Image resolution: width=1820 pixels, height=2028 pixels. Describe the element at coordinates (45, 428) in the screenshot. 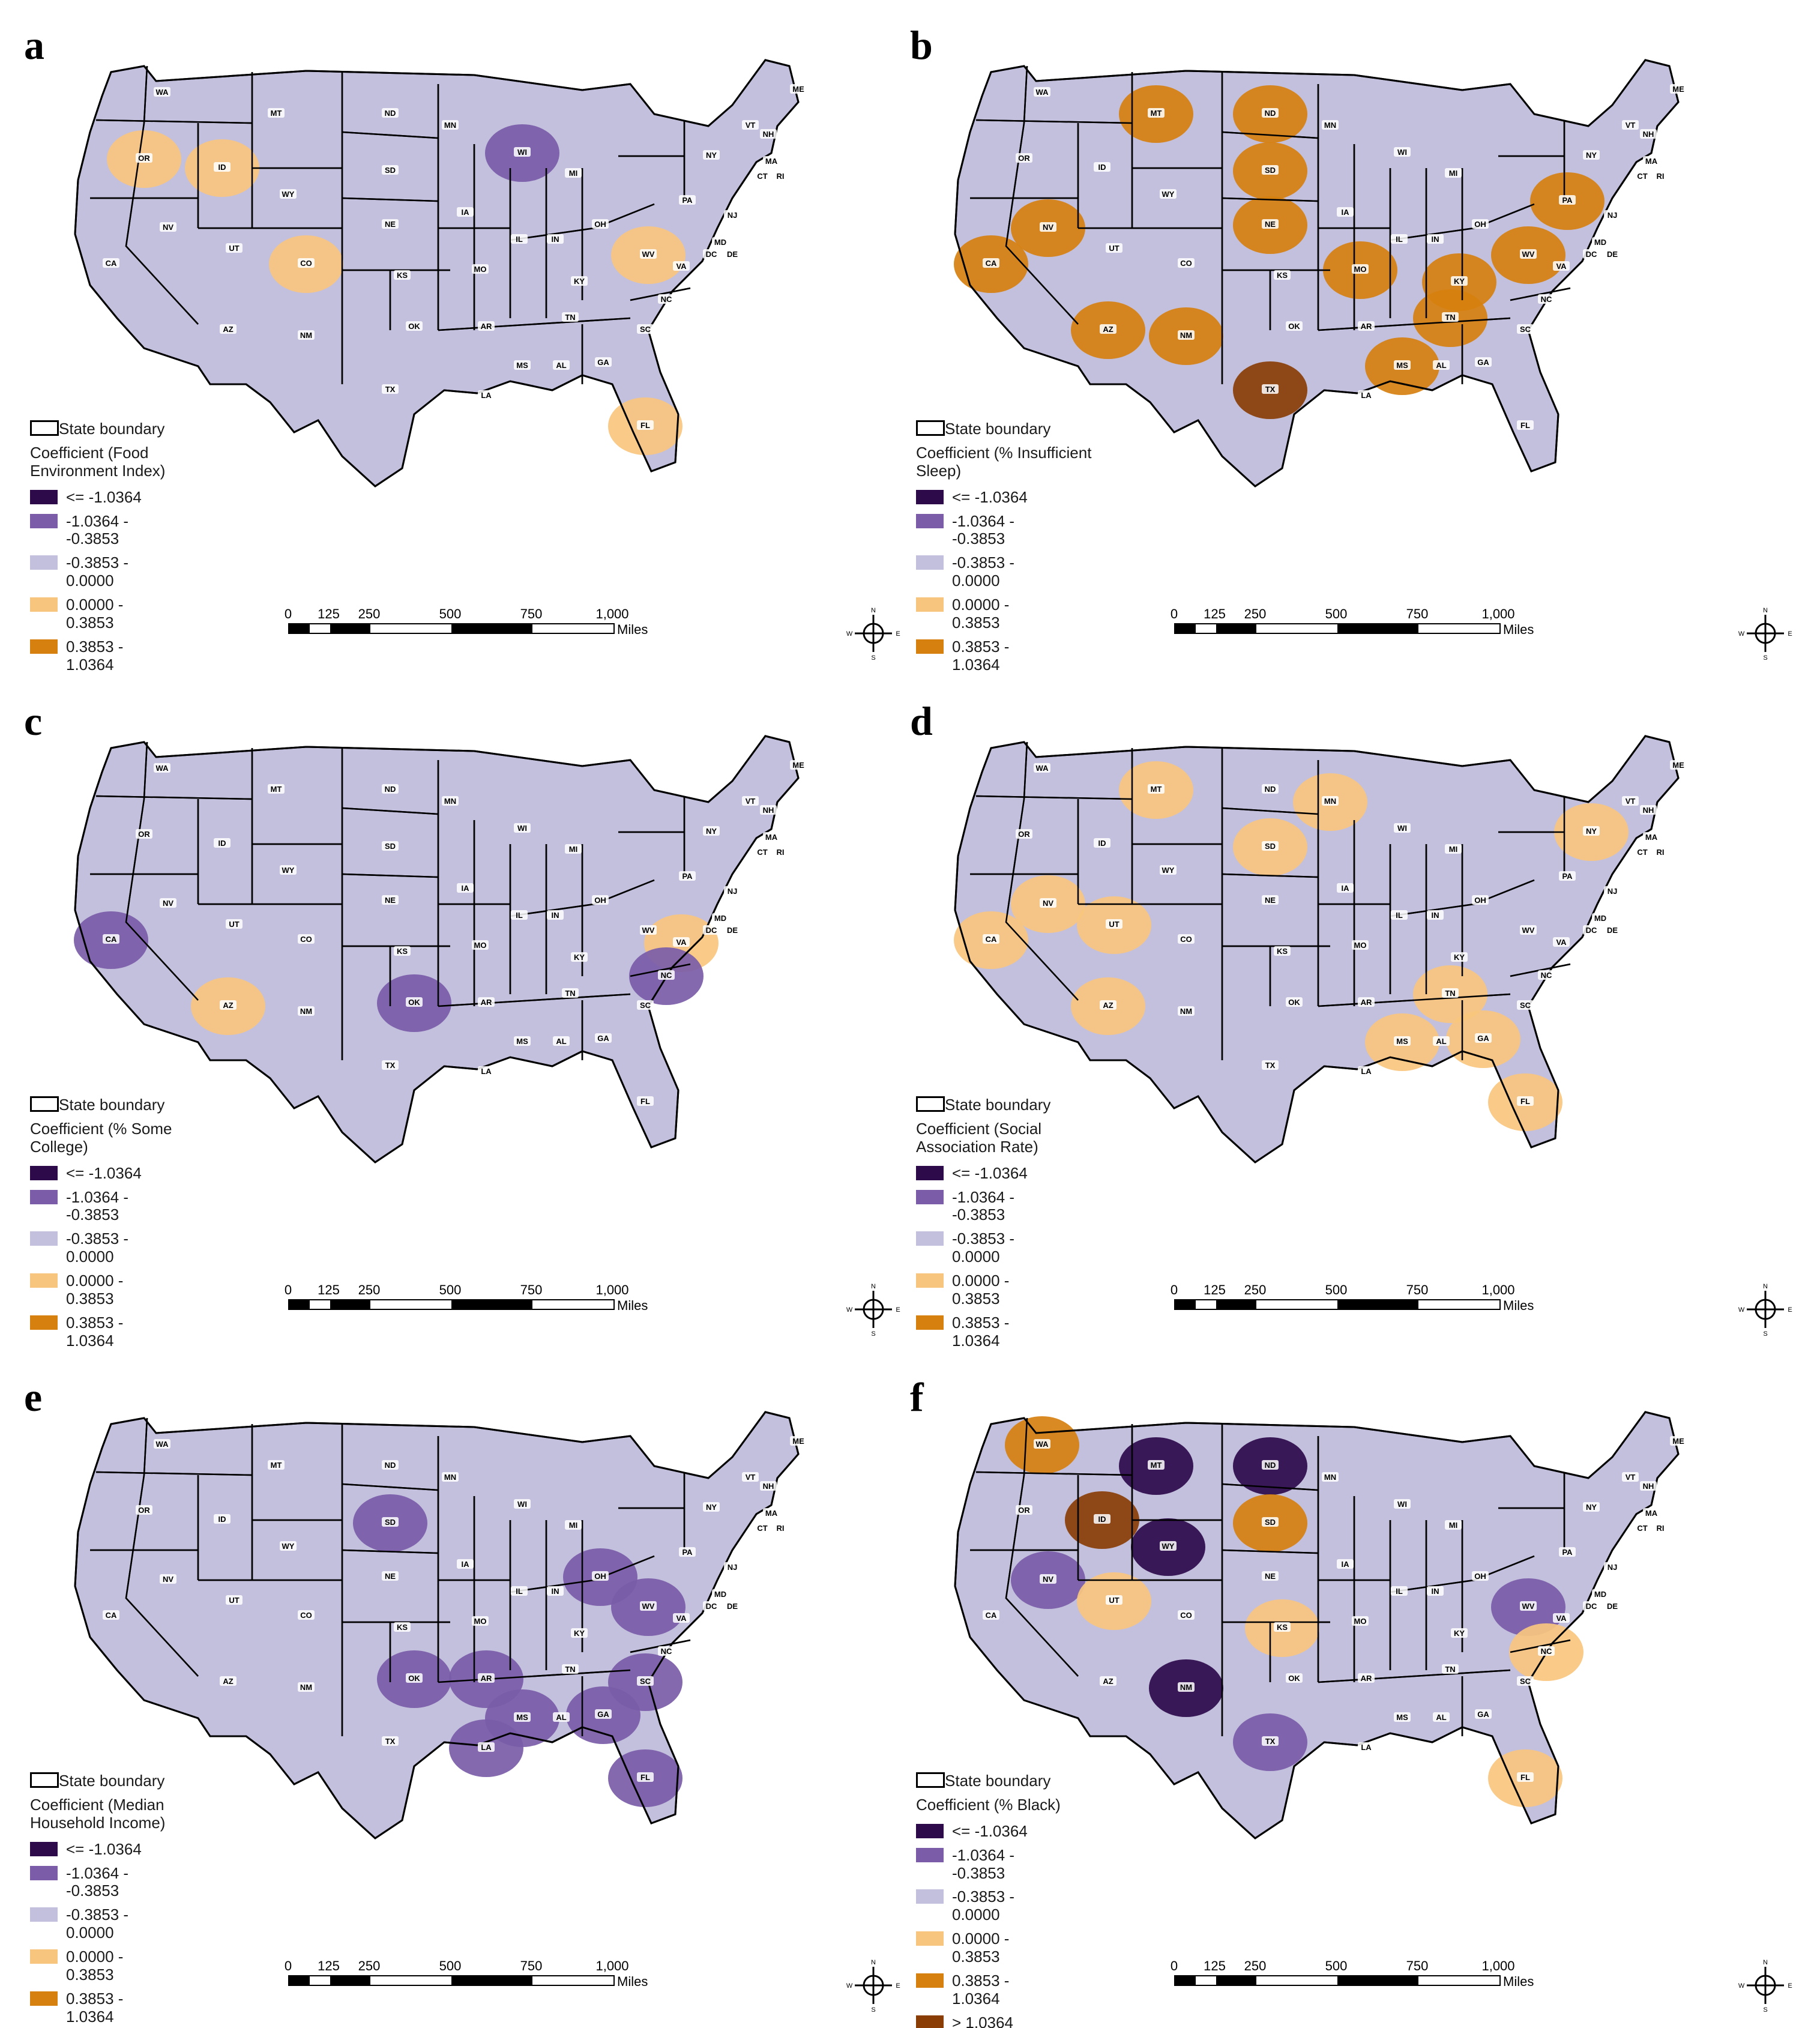

I see `state-boundary-swatch` at that location.